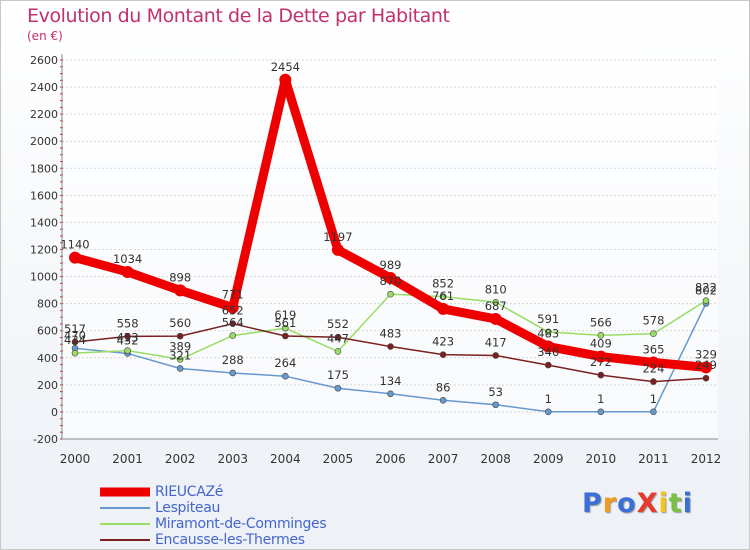 The image size is (750, 550). Describe the element at coordinates (188, 508) in the screenshot. I see `legend-label: Lespiteau` at that location.